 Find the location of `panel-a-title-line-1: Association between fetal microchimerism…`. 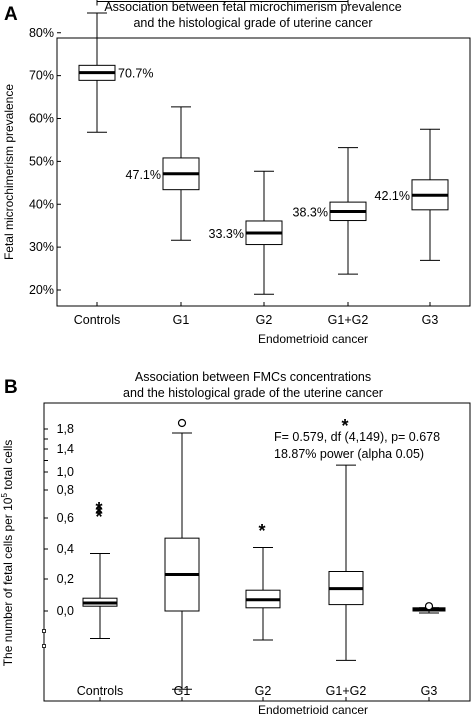

panel-a-title-line-1: Association between fetal microchimerism… is located at coordinates (252, 7).